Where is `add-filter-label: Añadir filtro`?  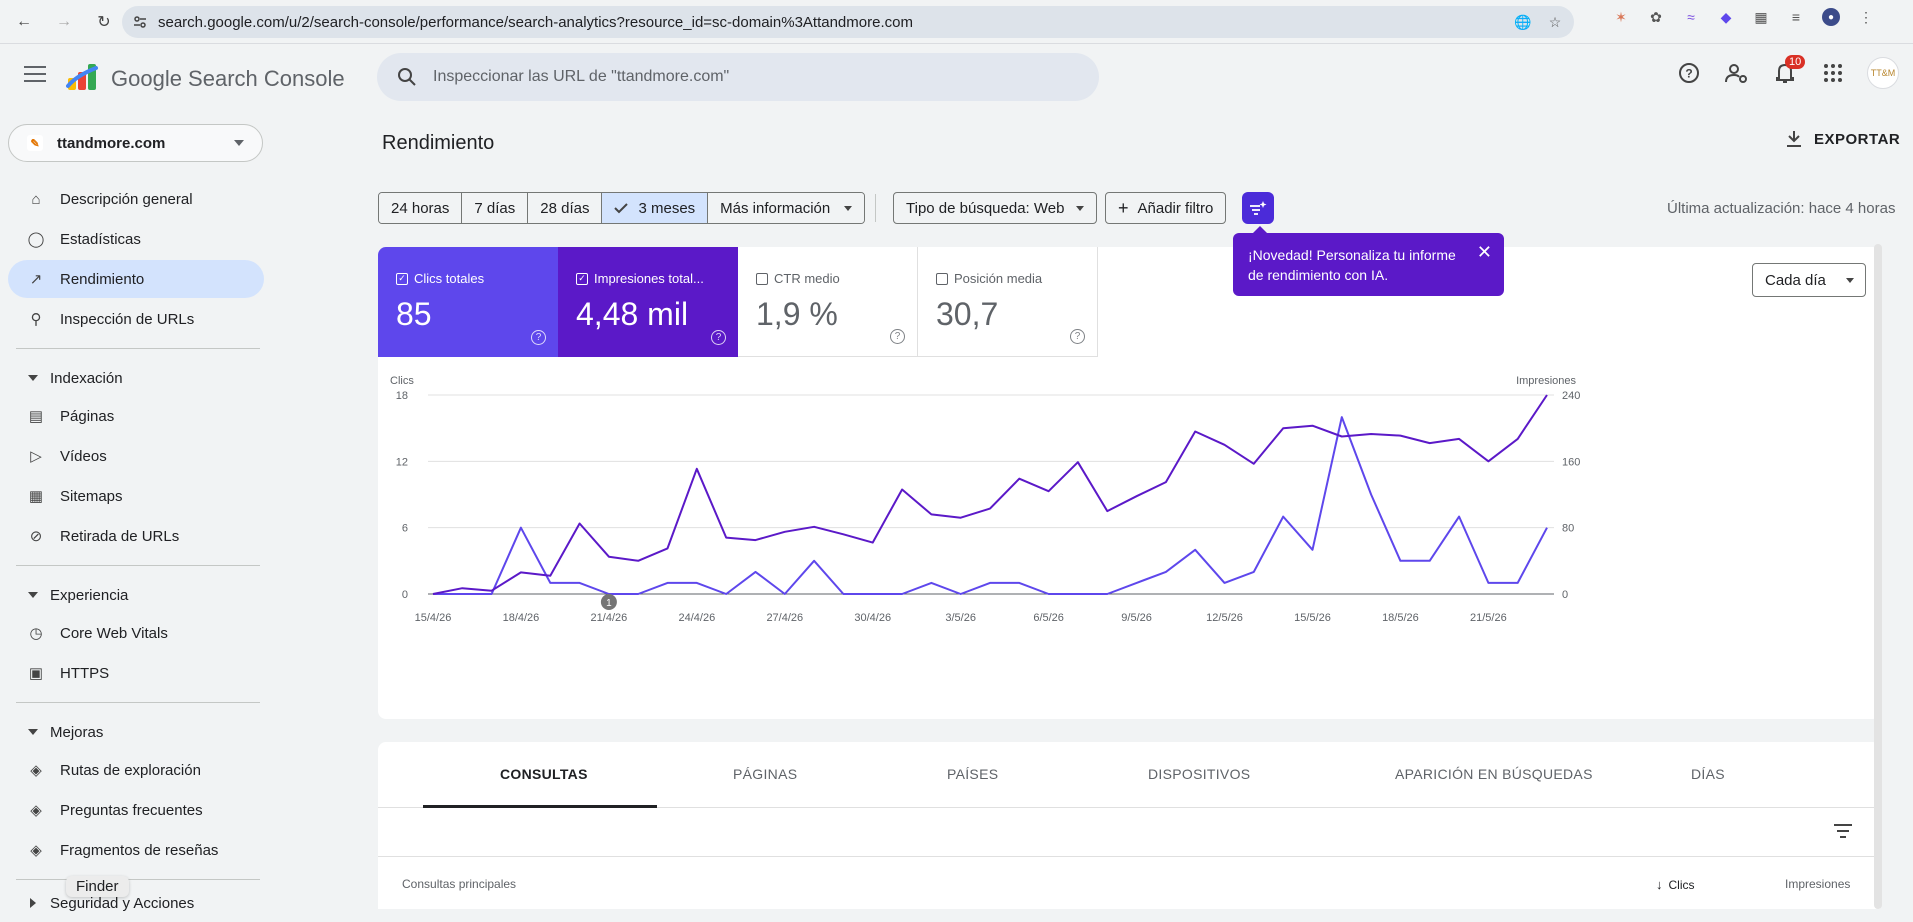
add-filter-label: Añadir filtro is located at coordinates (1175, 208).